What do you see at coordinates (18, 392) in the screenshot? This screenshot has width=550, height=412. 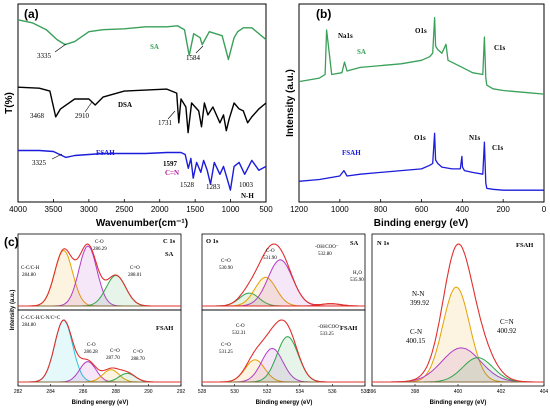 I see `c1s-x-tick-label-0: 282` at bounding box center [18, 392].